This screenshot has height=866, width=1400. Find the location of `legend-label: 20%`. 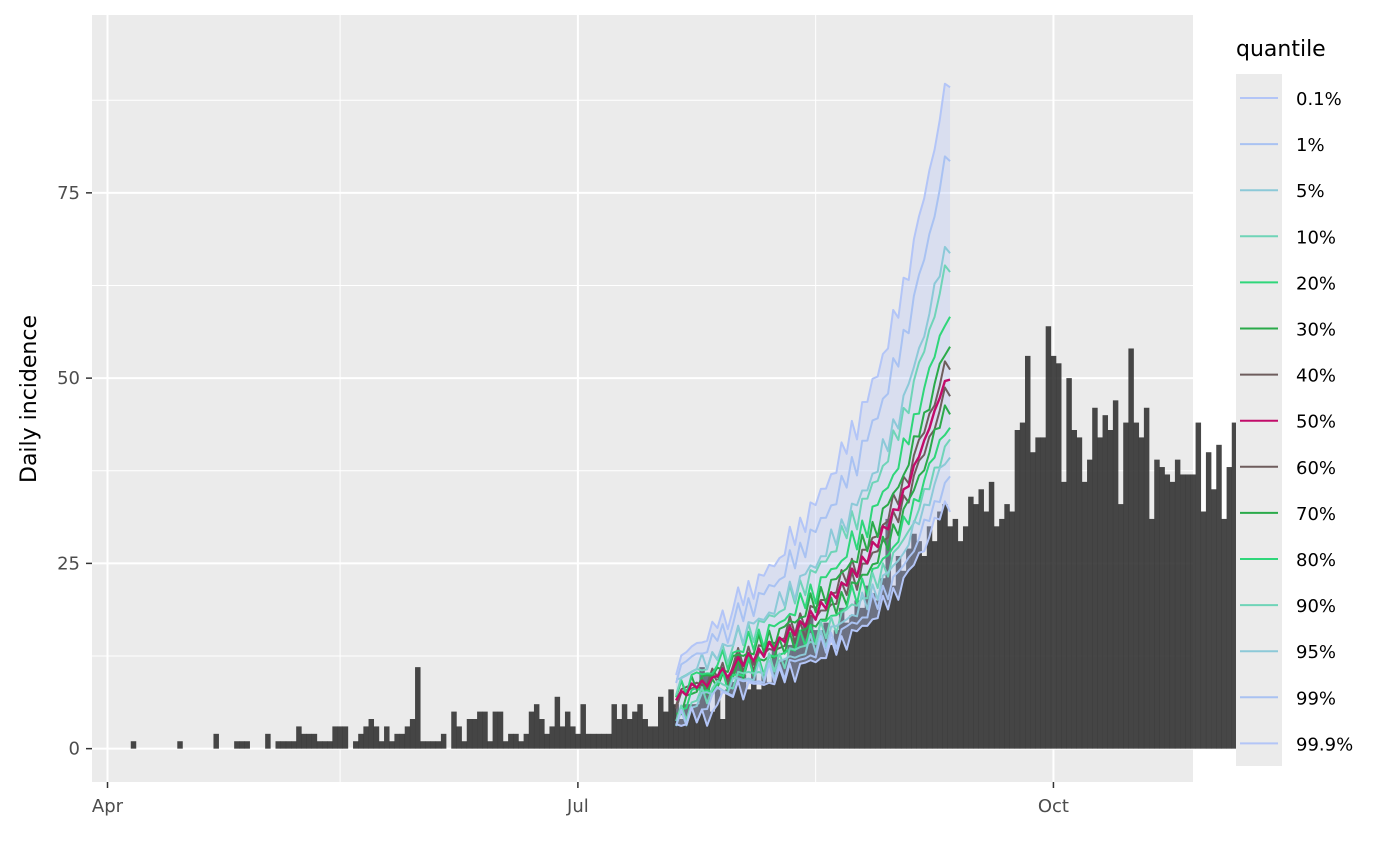

legend-label: 20% is located at coordinates (1316, 283).